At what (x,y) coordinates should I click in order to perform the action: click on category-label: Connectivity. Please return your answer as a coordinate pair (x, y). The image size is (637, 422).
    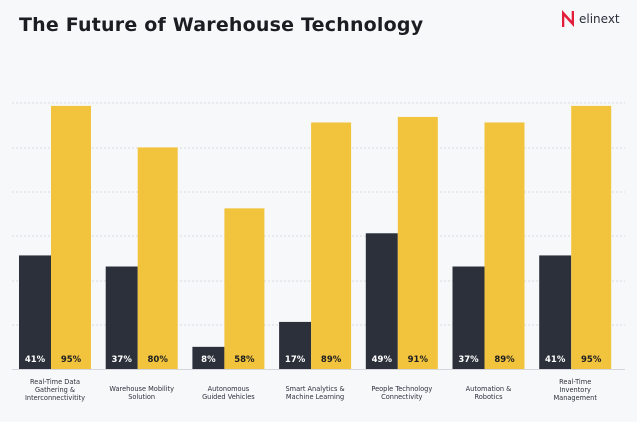
    Looking at the image, I should click on (401, 397).